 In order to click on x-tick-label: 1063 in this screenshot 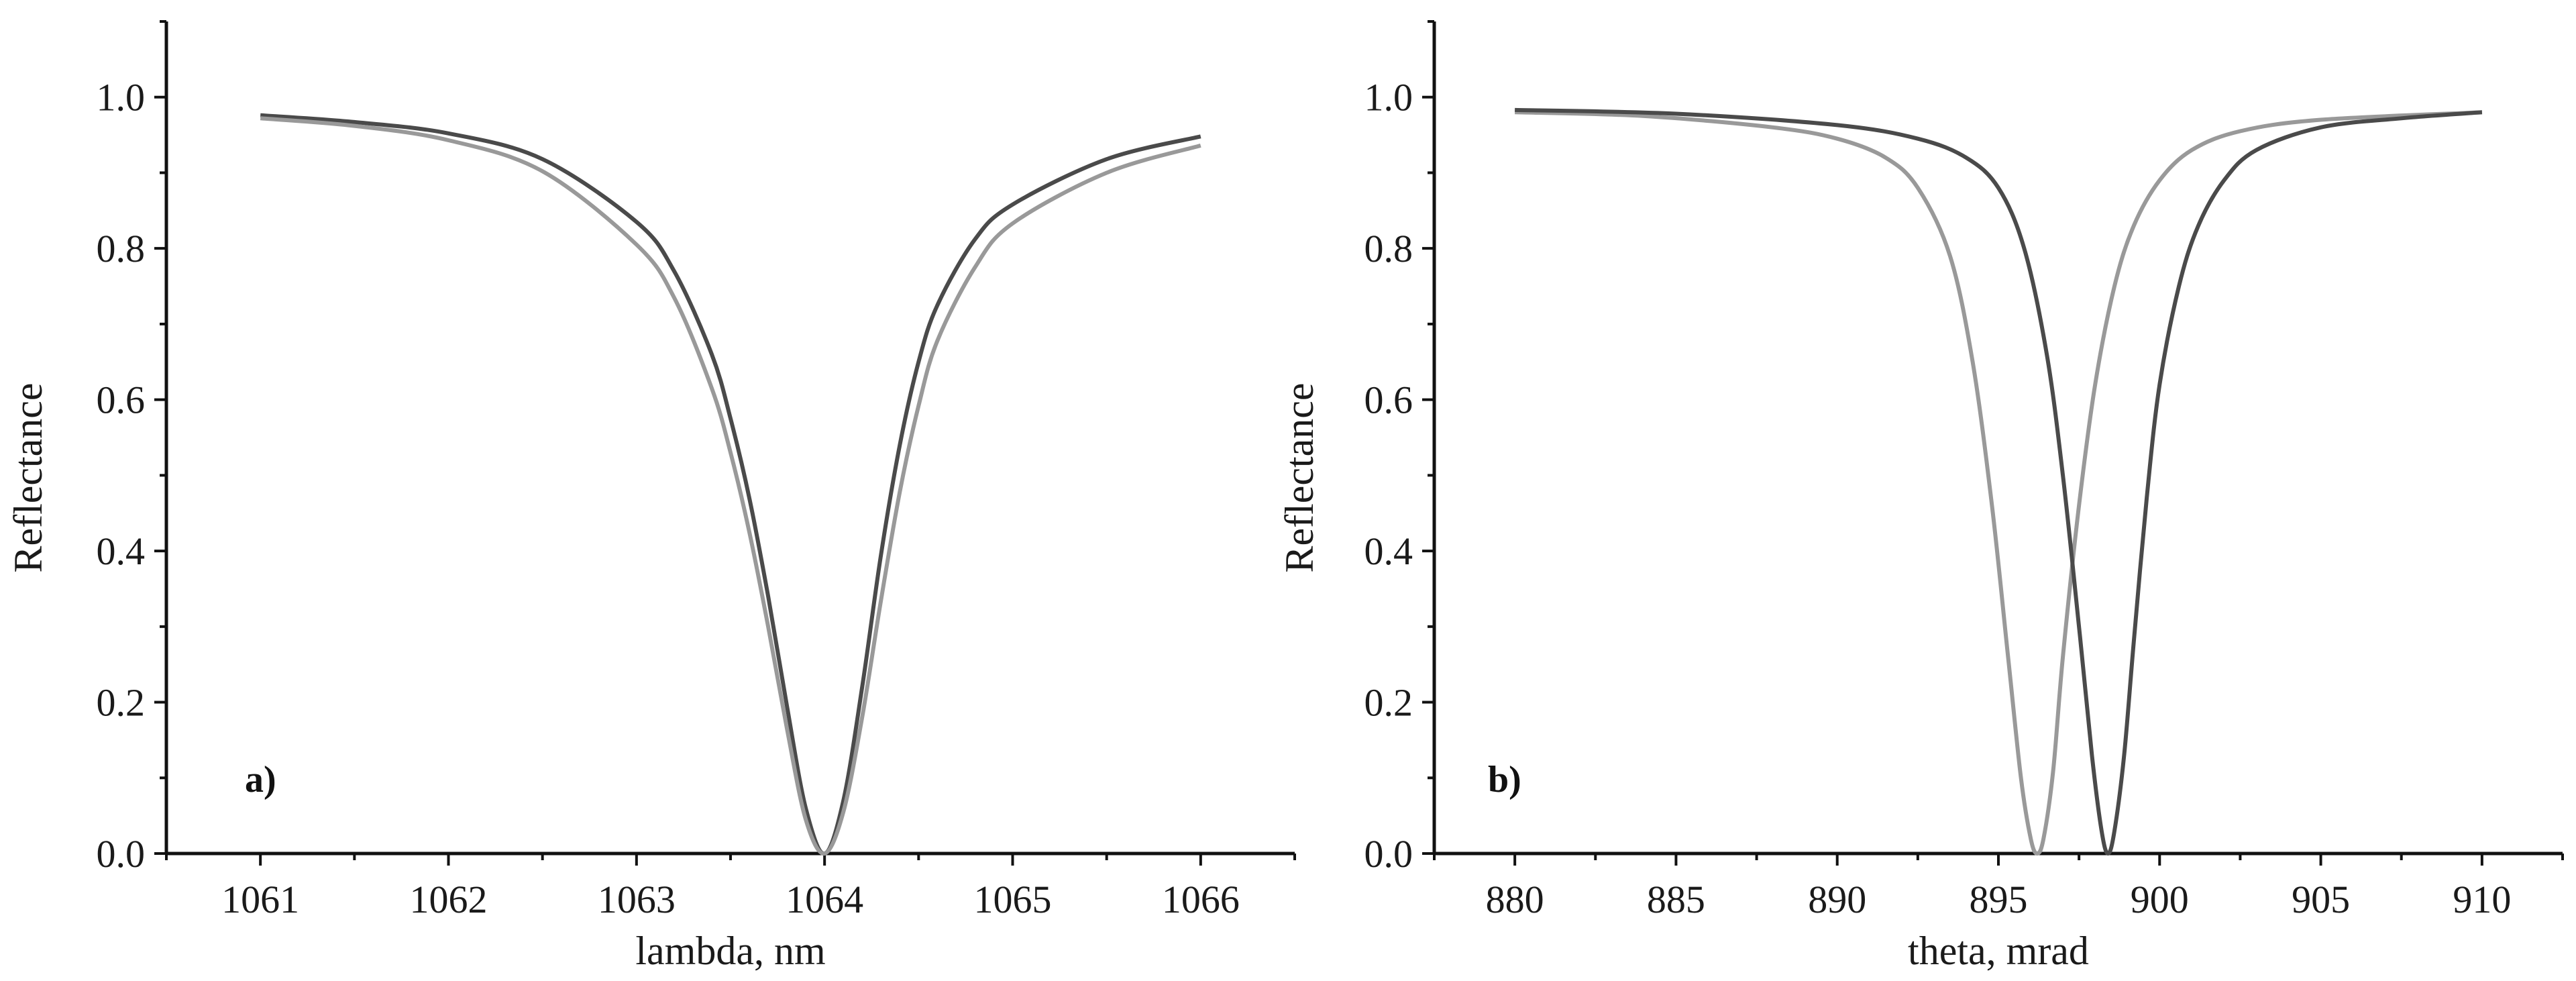, I will do `click(637, 899)`.